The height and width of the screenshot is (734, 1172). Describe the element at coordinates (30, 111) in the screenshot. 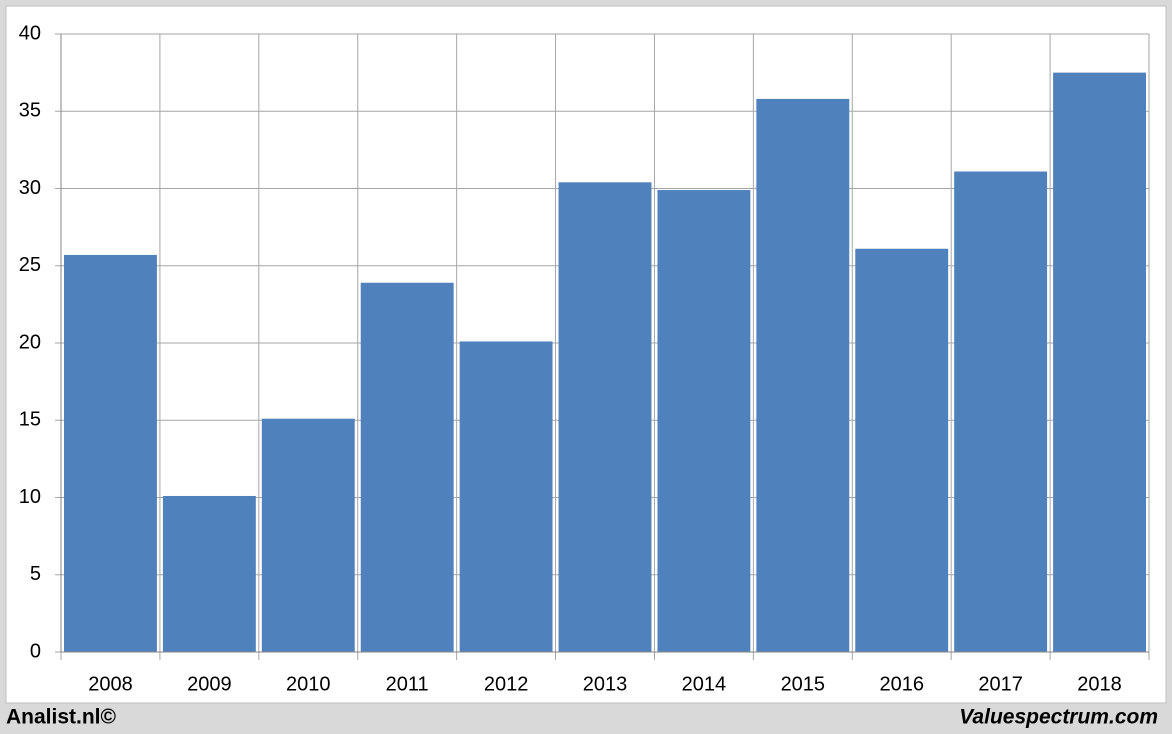

I see `y-tick-label: 35` at that location.